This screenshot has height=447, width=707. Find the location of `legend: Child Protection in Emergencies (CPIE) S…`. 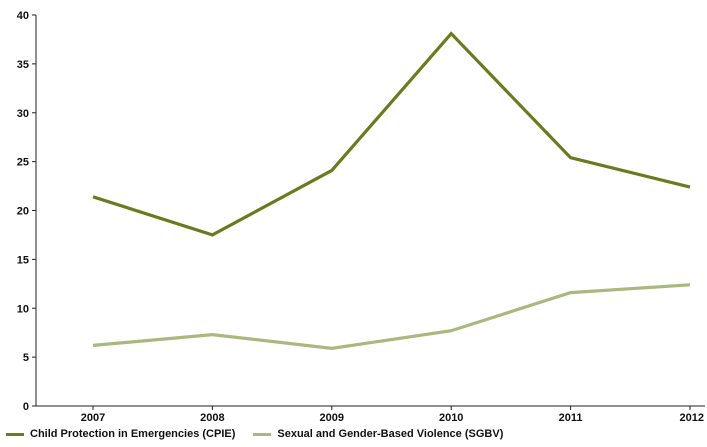

legend: Child Protection in Emergencies (CPIE) S… is located at coordinates (254, 434).